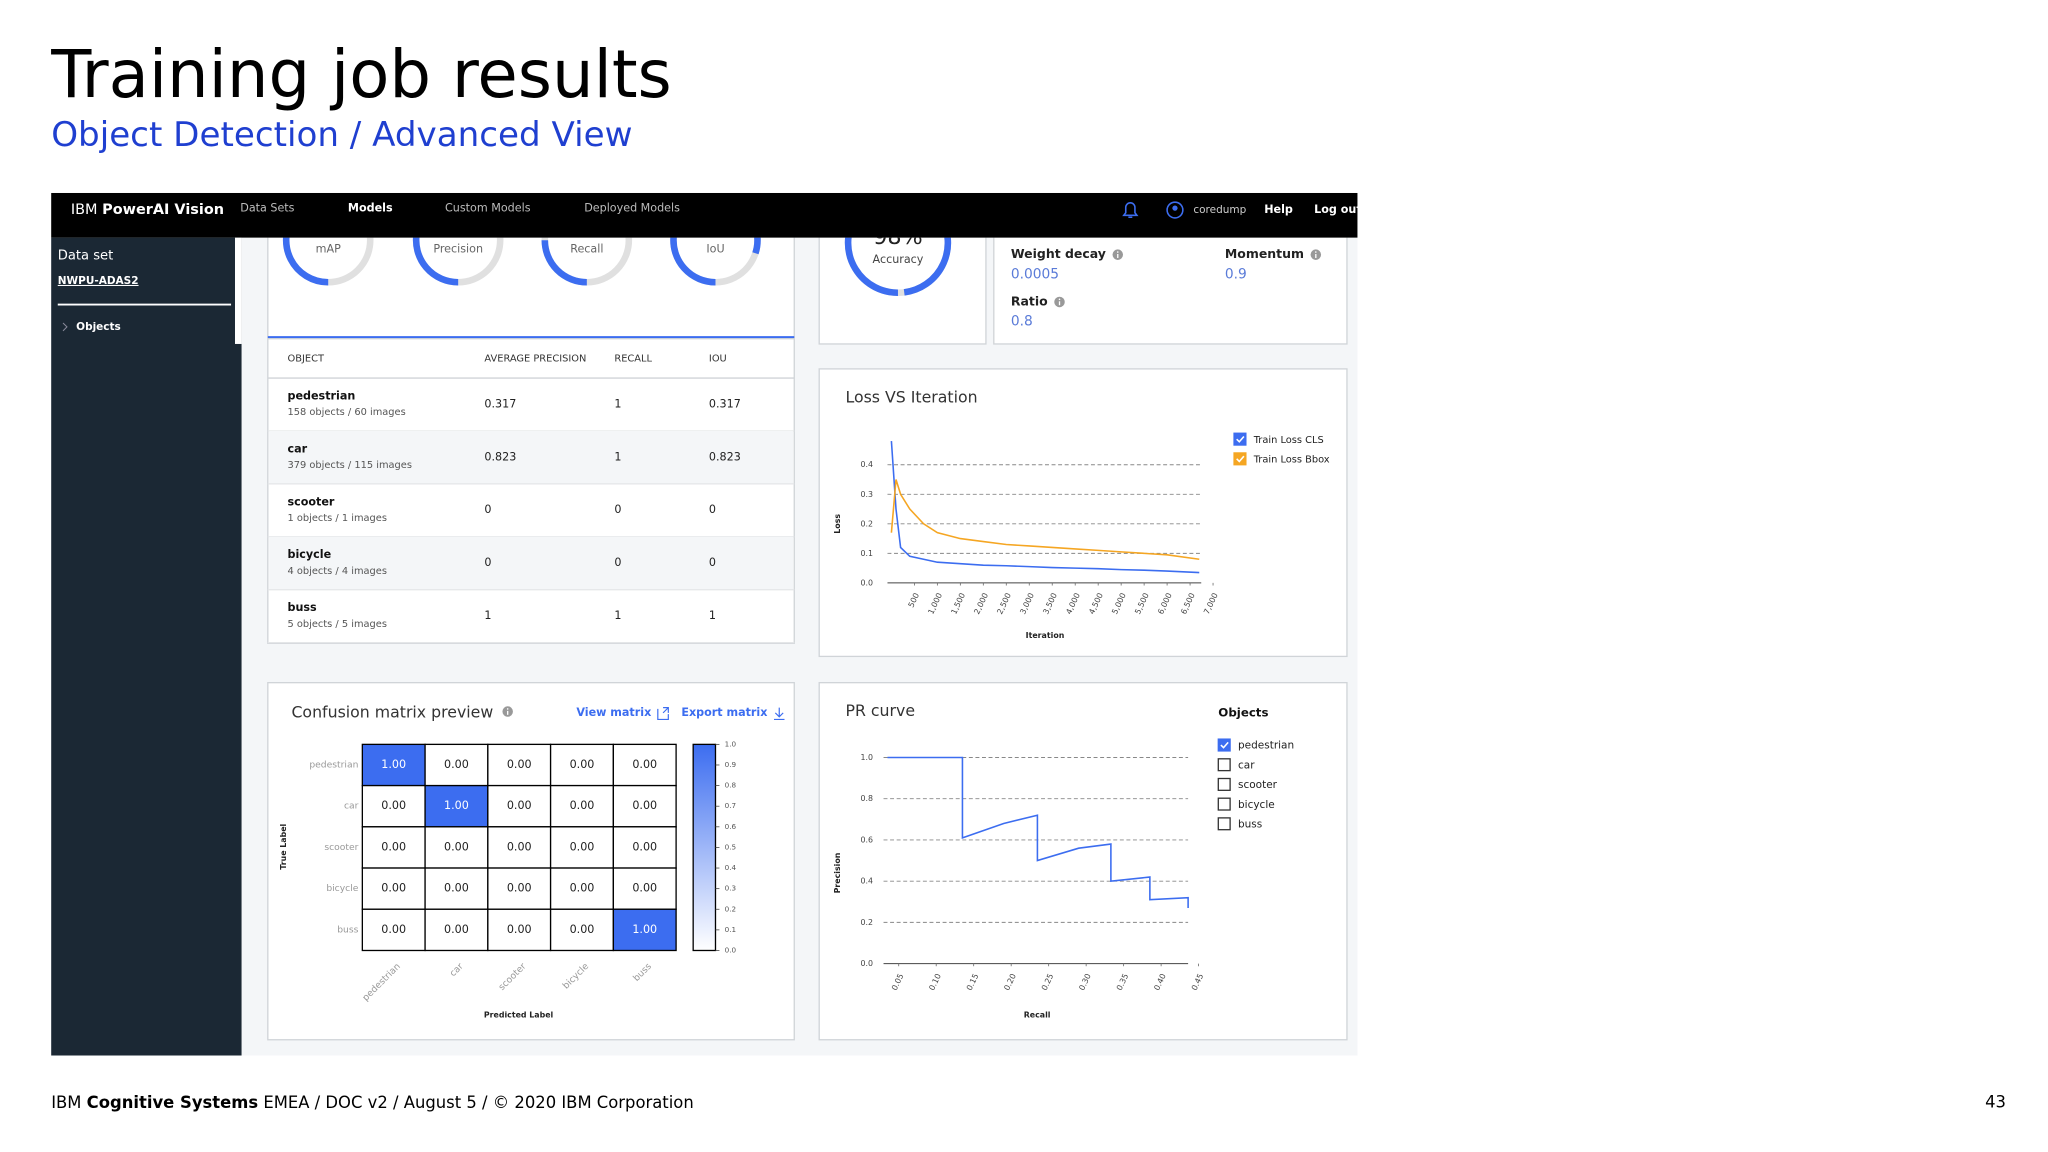 This screenshot has height=1152, width=2048. I want to click on cell-label: 1.00, so click(456, 805).